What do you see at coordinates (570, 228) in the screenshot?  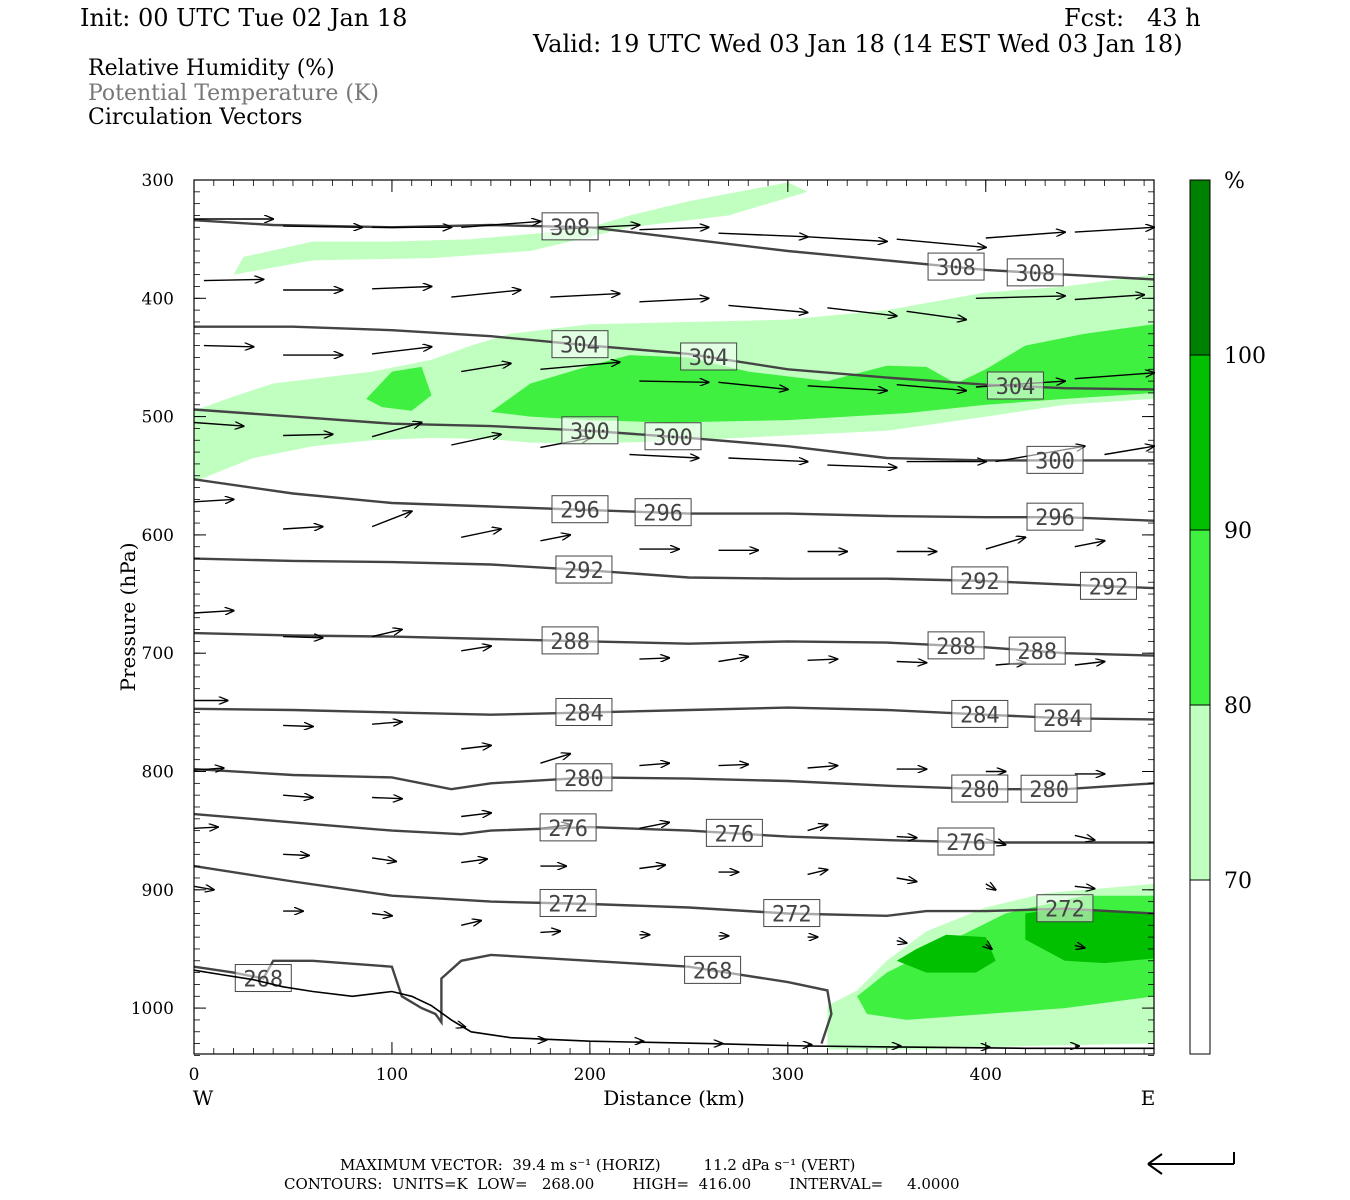 I see `svg-text: 308` at bounding box center [570, 228].